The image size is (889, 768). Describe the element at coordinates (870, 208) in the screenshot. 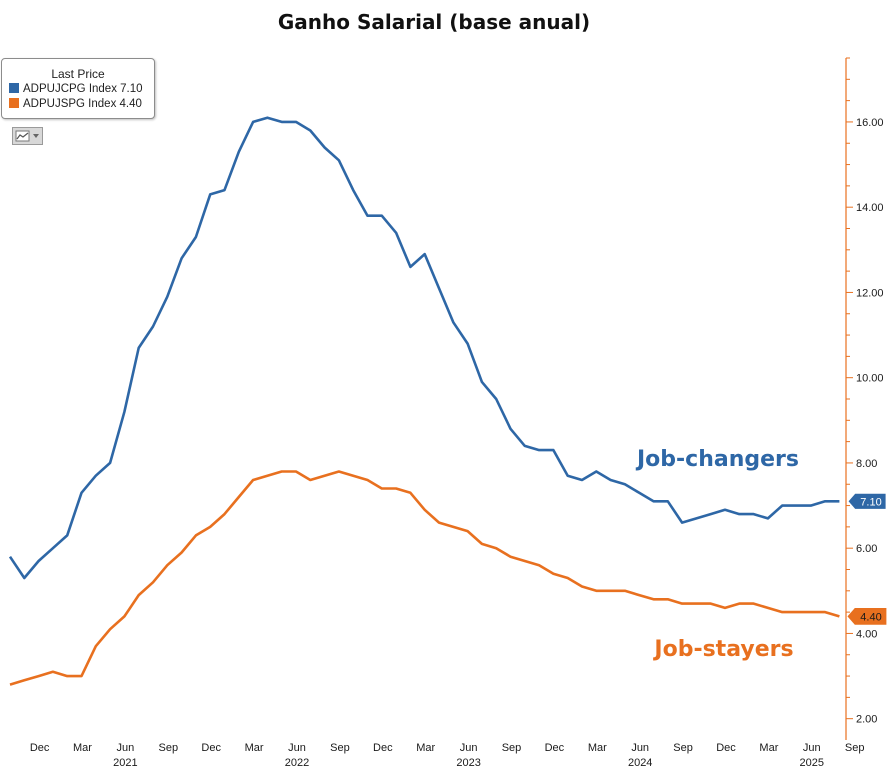

I see `y-tick-label: 14.00` at that location.